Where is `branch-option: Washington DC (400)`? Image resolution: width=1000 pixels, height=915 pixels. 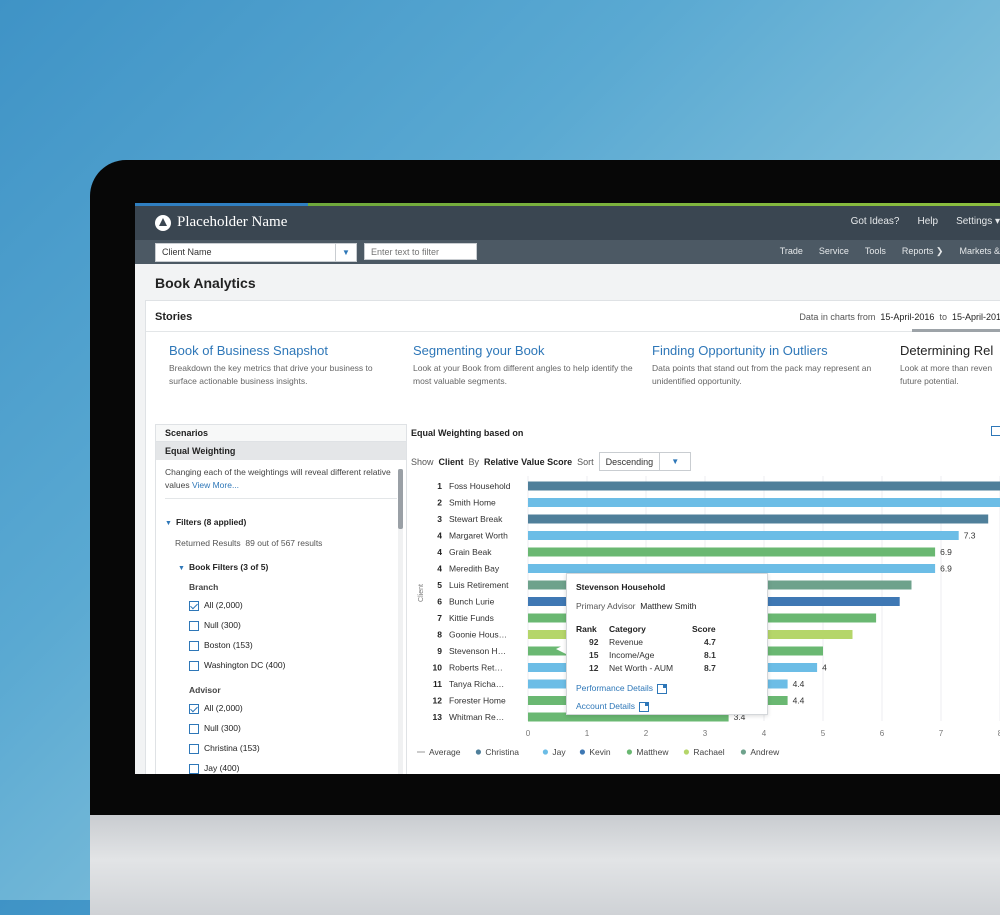
branch-option: Washington DC (400) is located at coordinates (237, 665).